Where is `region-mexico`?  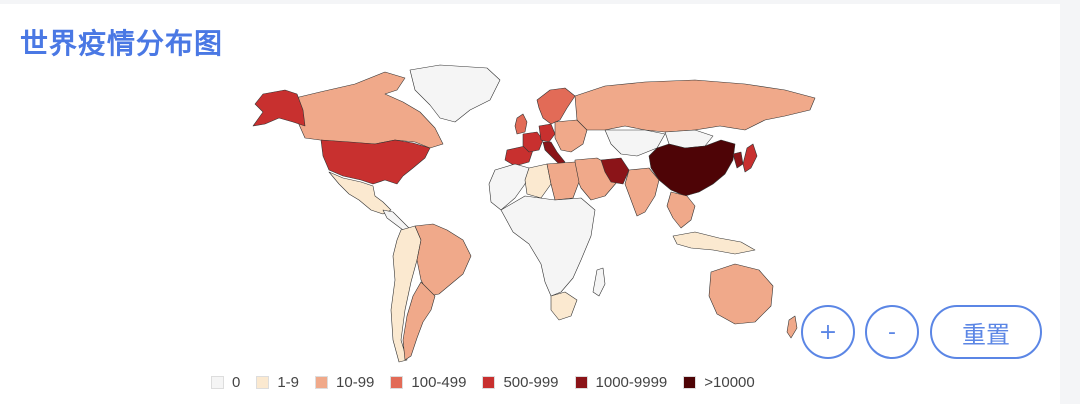 region-mexico is located at coordinates (360, 193).